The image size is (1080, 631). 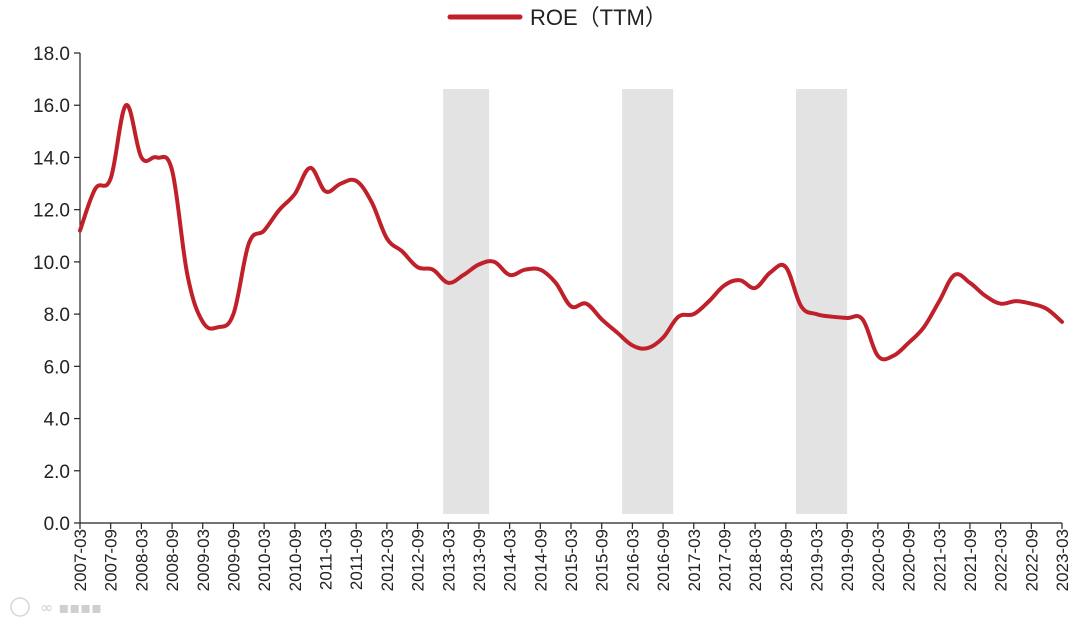 I want to click on x-tick-label: 2021-09, so click(x=970, y=560).